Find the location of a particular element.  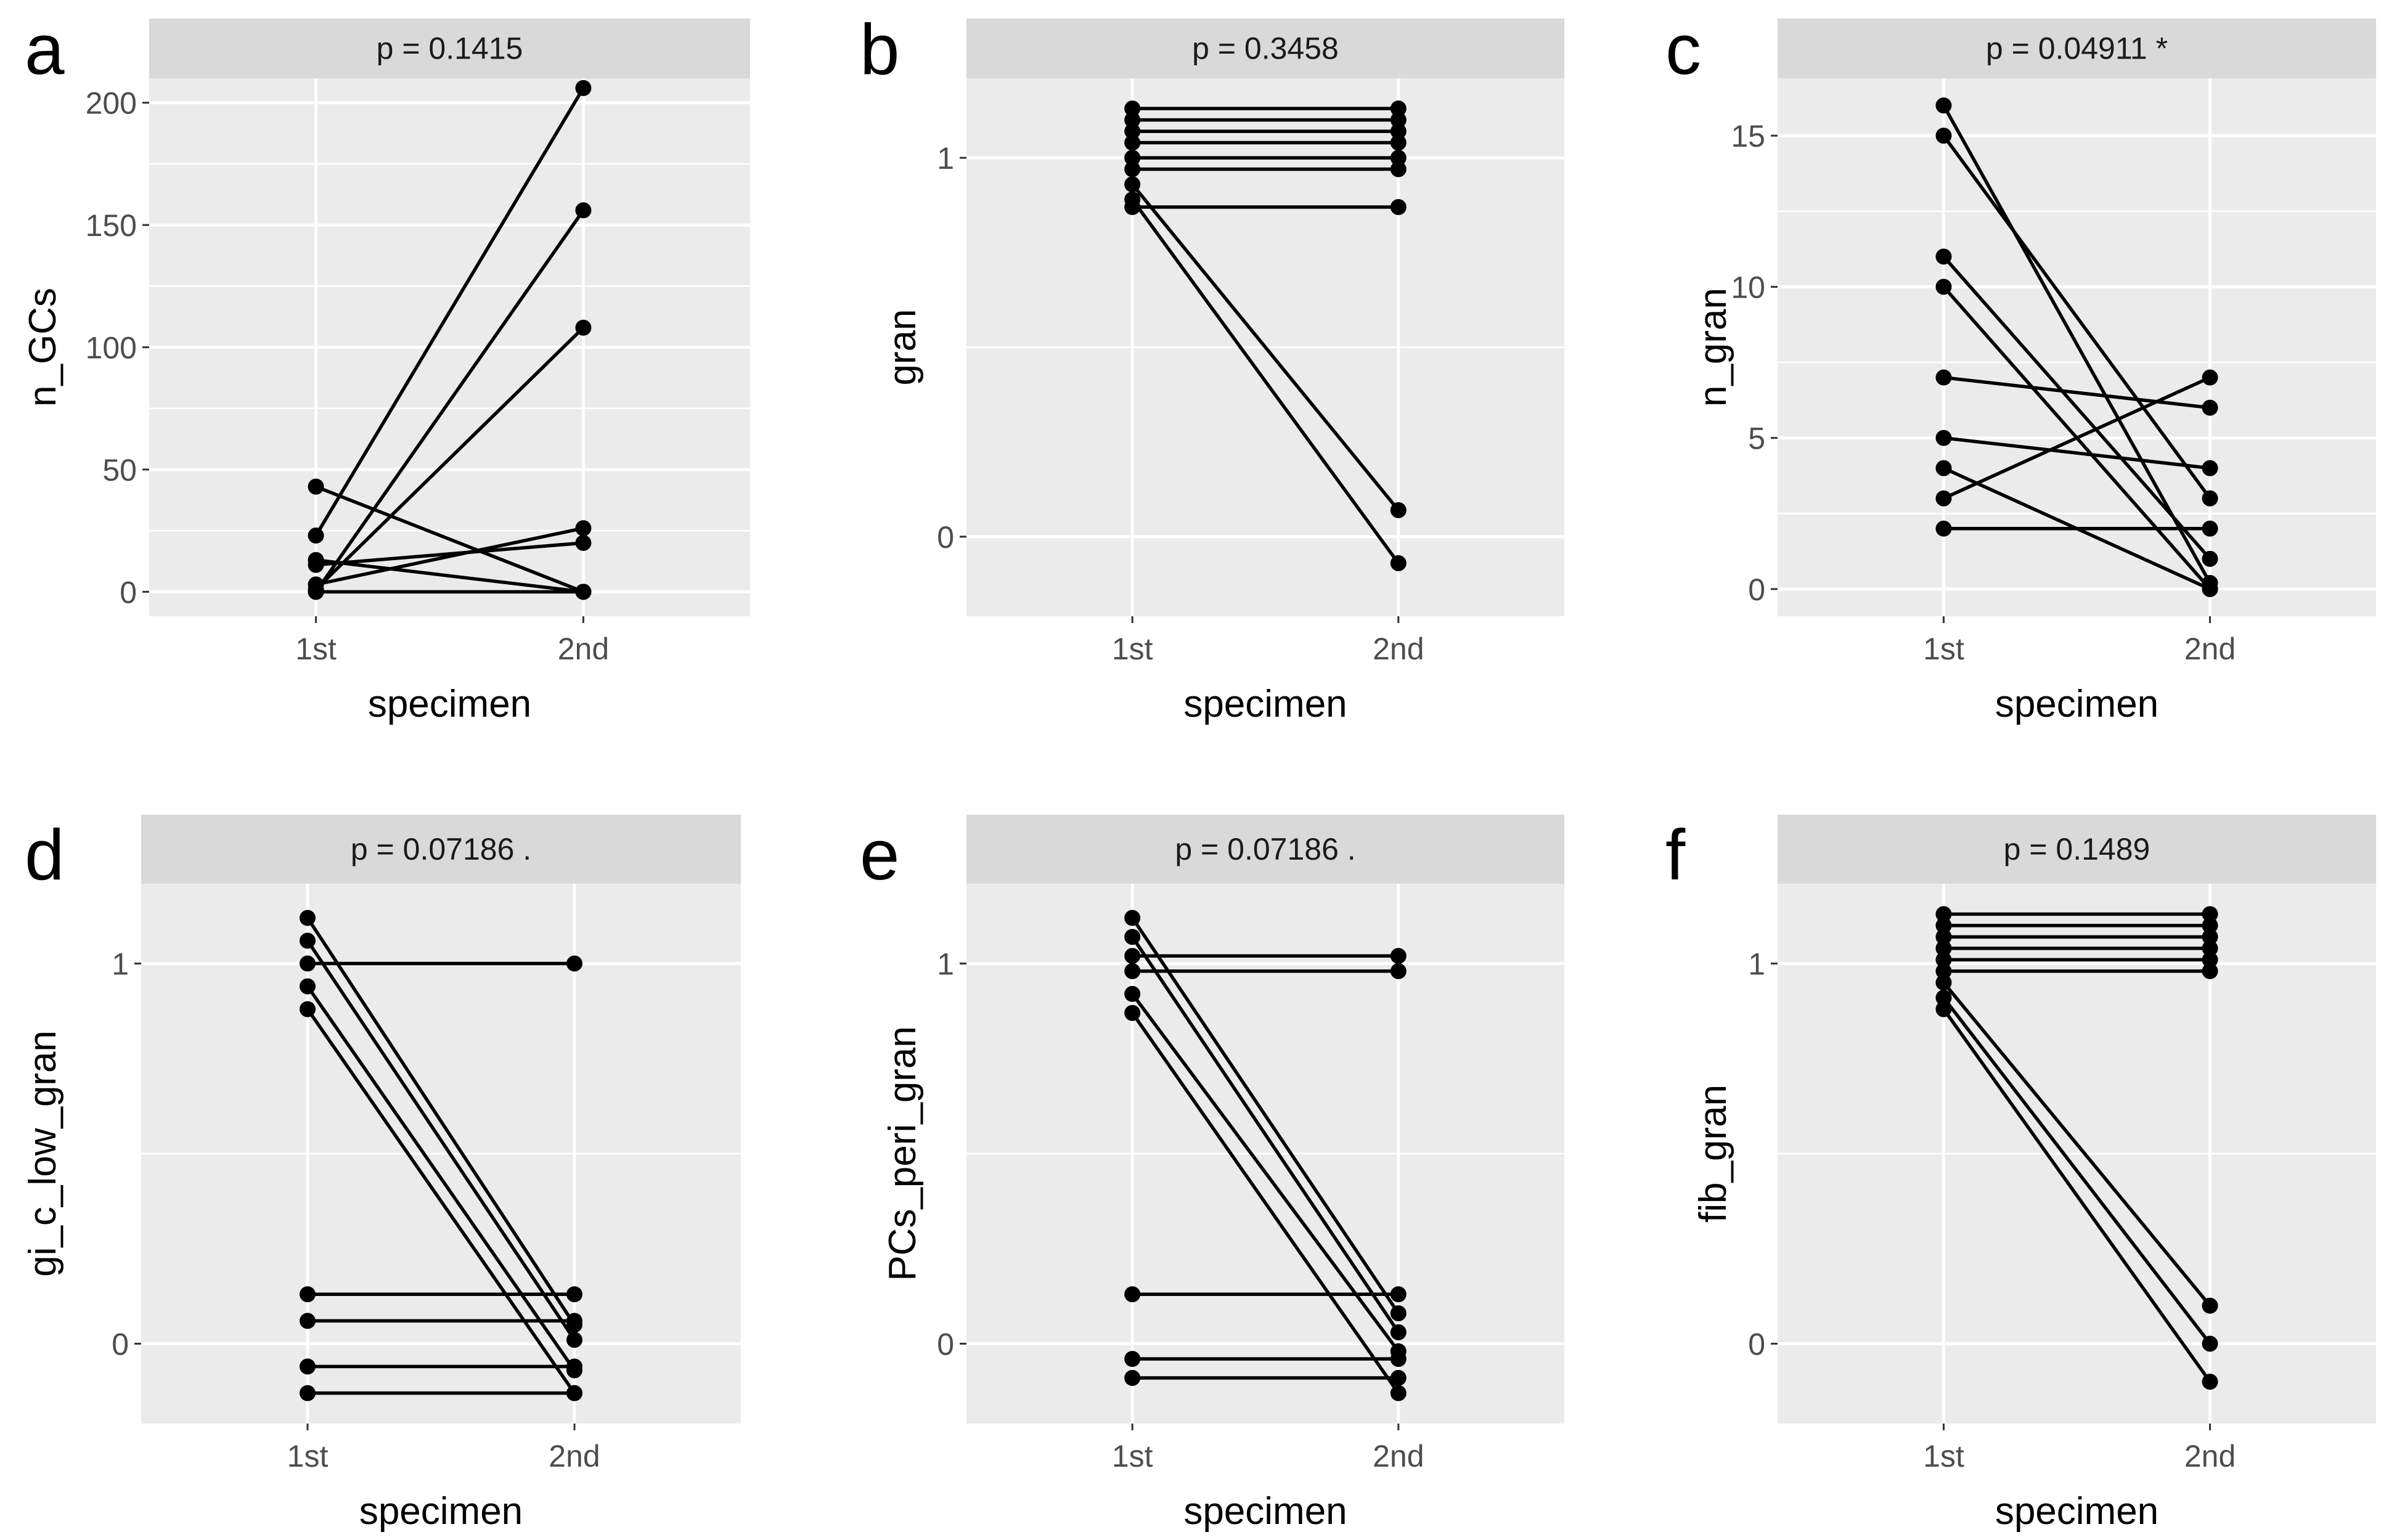

panel-d-y-title: gi_c_low_gran is located at coordinates (43, 1153).